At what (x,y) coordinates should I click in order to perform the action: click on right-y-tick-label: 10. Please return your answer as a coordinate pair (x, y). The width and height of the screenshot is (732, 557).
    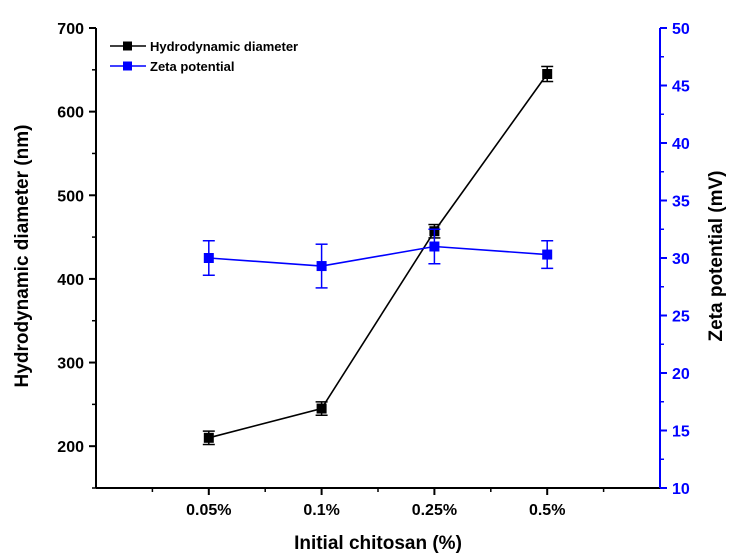
    Looking at the image, I should click on (681, 489).